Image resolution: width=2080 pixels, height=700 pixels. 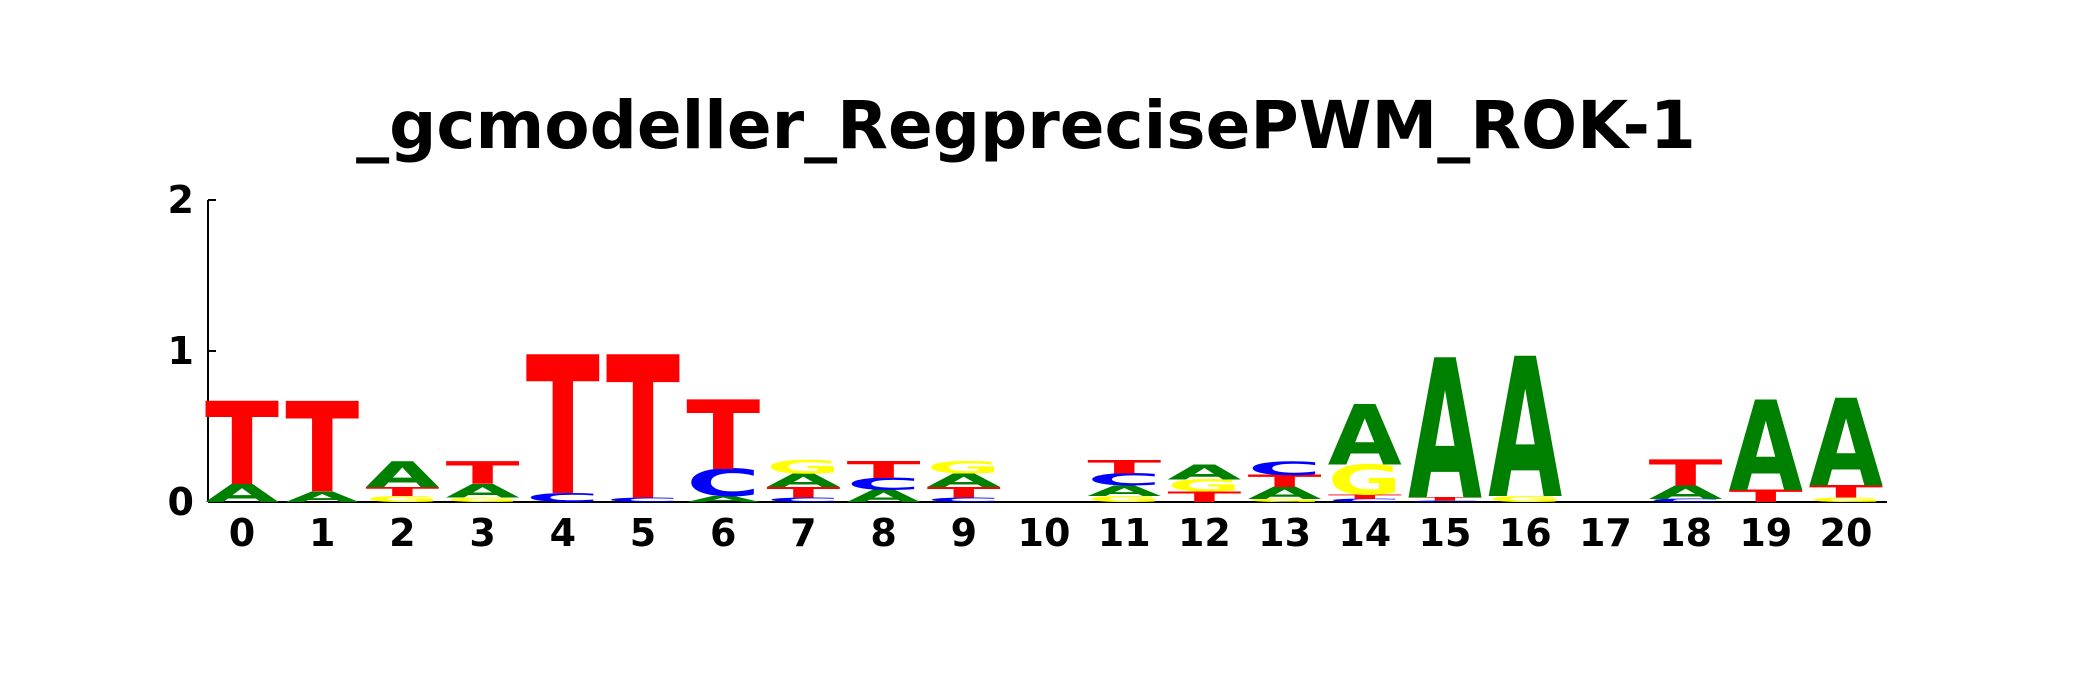 What do you see at coordinates (723, 533) in the screenshot?
I see `x-tick-label: 6` at bounding box center [723, 533].